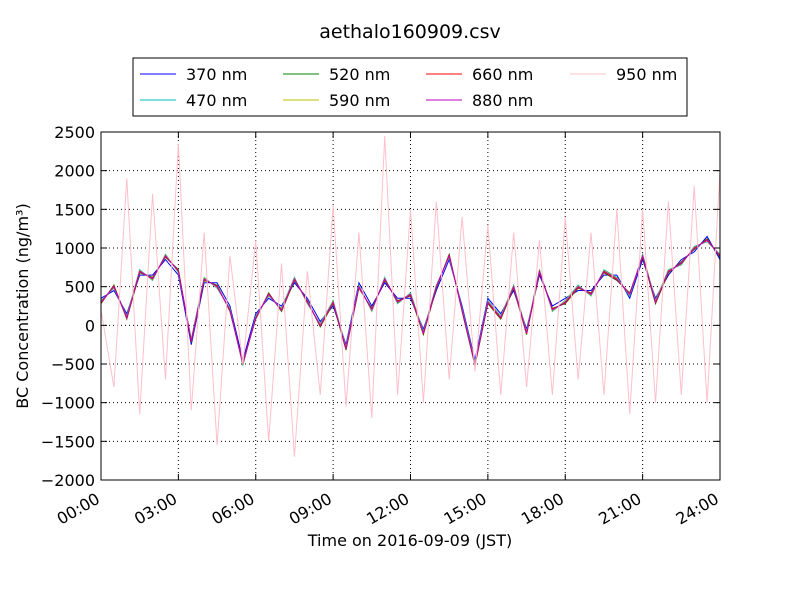  What do you see at coordinates (646, 74) in the screenshot?
I see `legend-label: 950 nm` at bounding box center [646, 74].